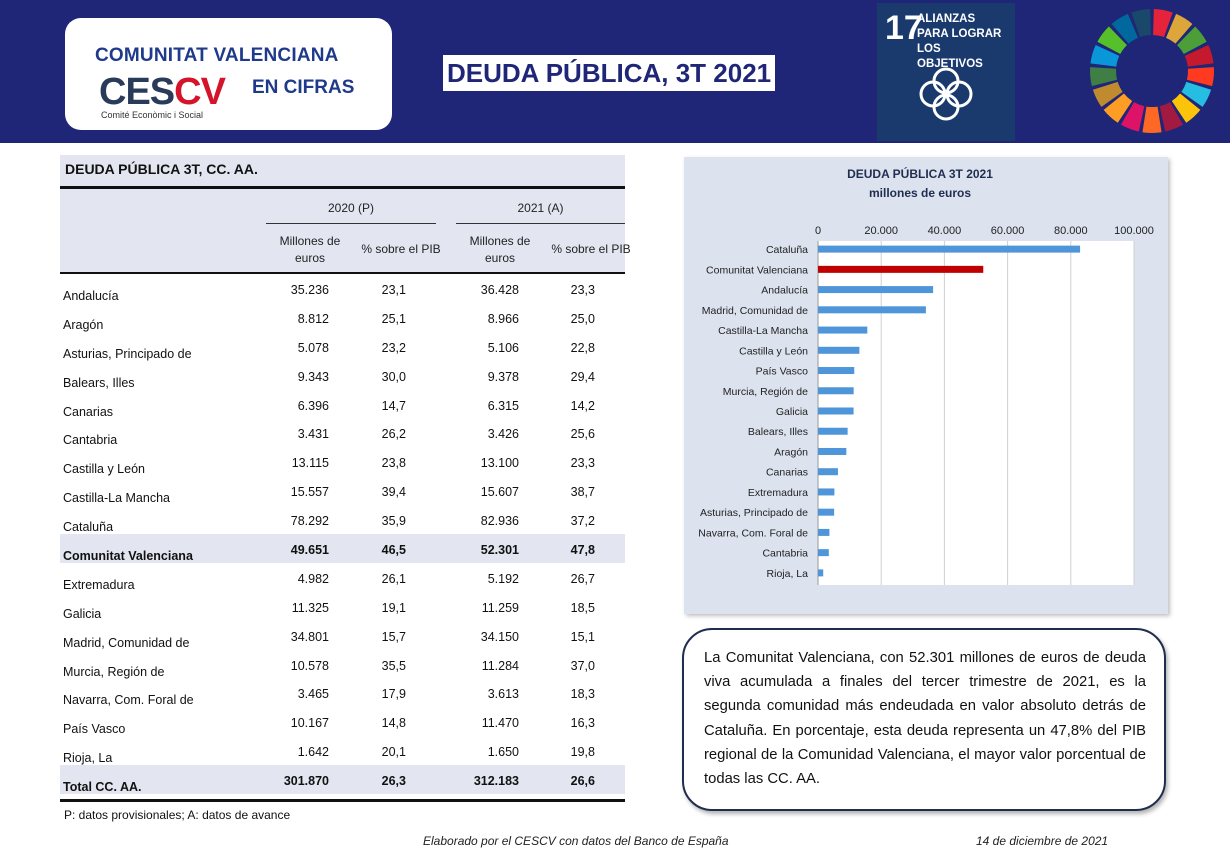 The width and height of the screenshot is (1230, 866). Describe the element at coordinates (393, 347) in the screenshot. I see `row-value: 23,2` at that location.